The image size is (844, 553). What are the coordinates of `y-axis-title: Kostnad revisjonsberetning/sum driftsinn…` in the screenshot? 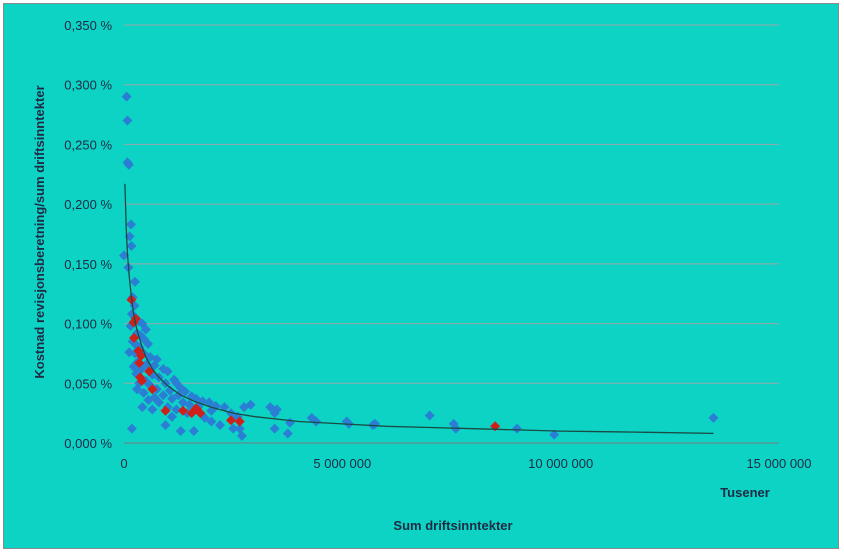 It's located at (39, 231).